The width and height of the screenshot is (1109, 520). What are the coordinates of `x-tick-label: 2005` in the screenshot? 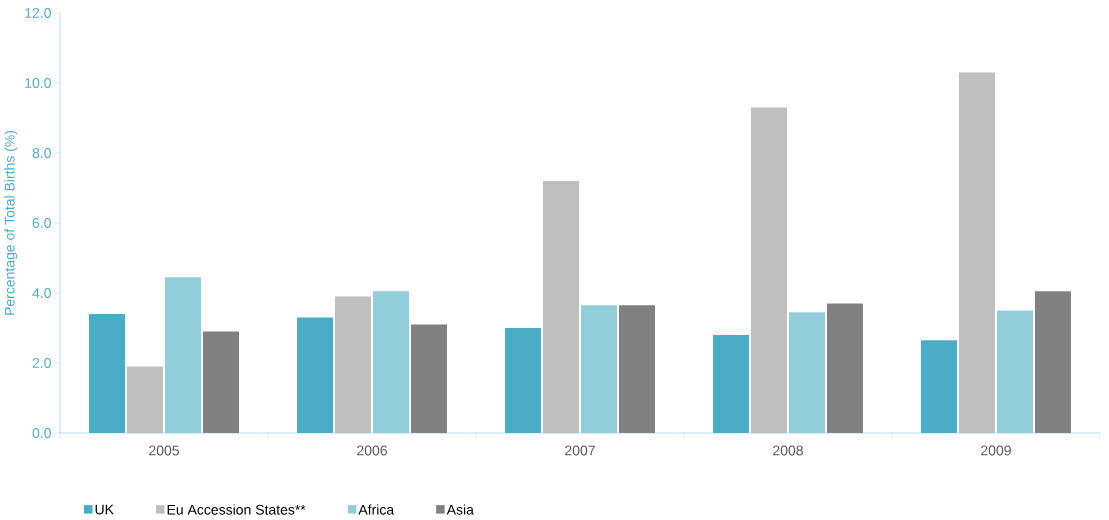 It's located at (164, 450).